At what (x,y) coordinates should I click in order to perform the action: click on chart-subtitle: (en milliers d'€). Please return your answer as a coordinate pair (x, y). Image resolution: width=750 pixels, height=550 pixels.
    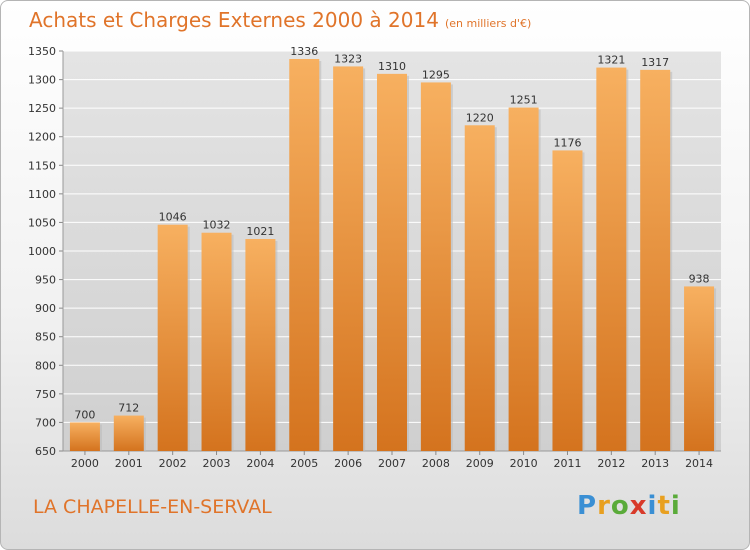
    Looking at the image, I should click on (488, 23).